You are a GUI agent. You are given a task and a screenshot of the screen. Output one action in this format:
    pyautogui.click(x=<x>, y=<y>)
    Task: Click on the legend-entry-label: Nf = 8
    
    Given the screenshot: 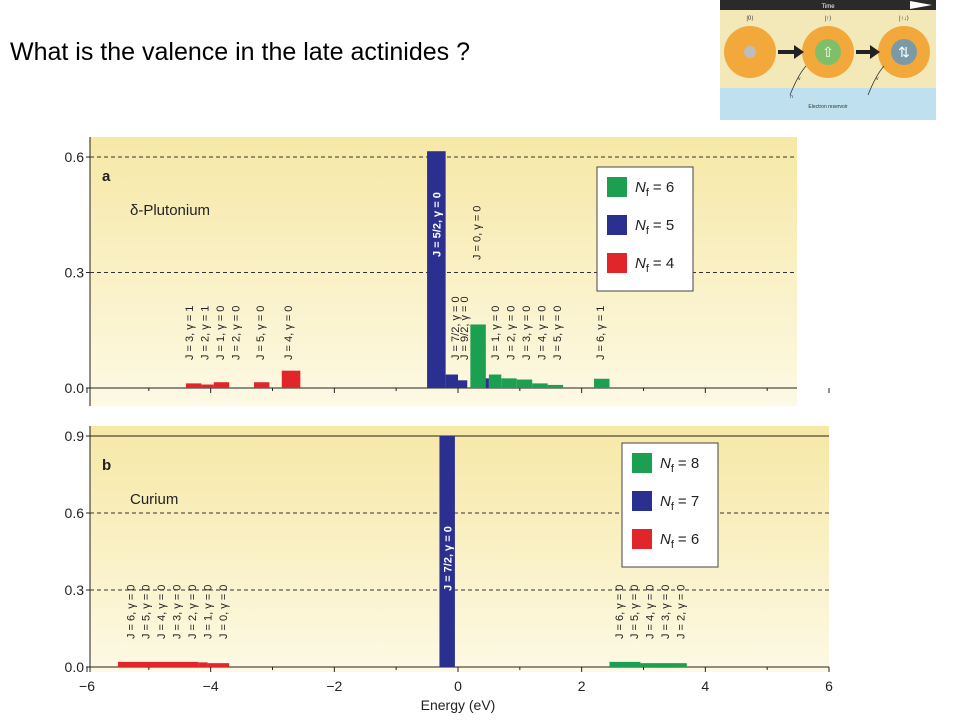 What is the action you would take?
    pyautogui.click(x=679, y=465)
    